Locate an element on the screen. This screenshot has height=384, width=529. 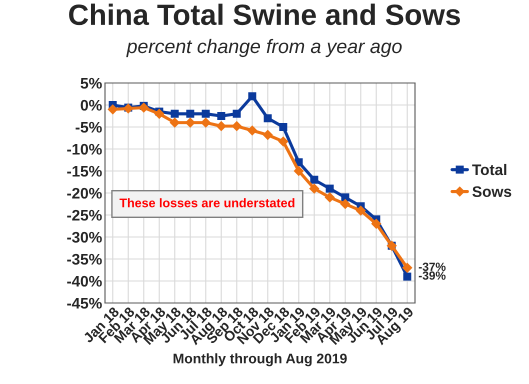
annotation: -39% is located at coordinates (432, 275).